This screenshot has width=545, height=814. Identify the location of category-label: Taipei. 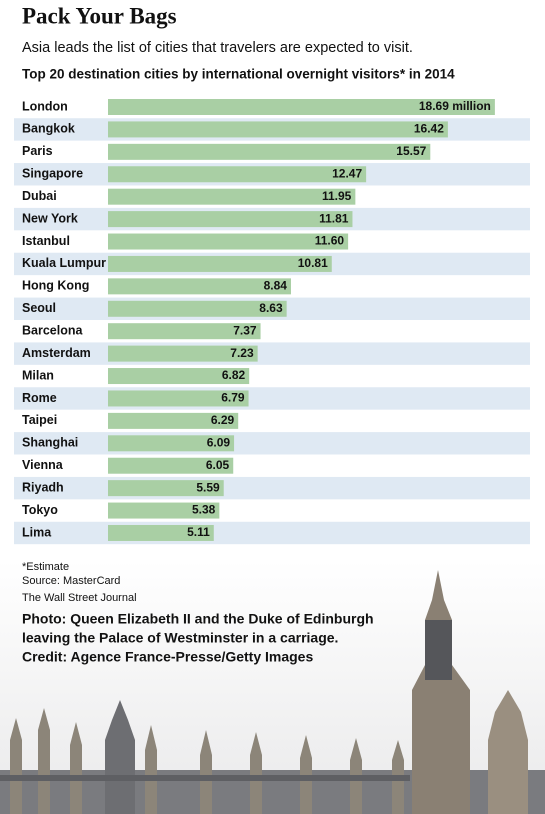
(39, 420).